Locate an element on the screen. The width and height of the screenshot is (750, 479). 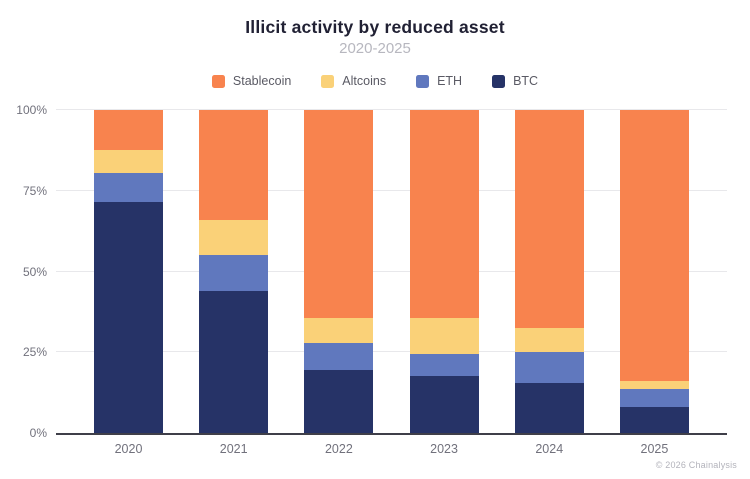
y-tick-75: 75% is located at coordinates (34, 190).